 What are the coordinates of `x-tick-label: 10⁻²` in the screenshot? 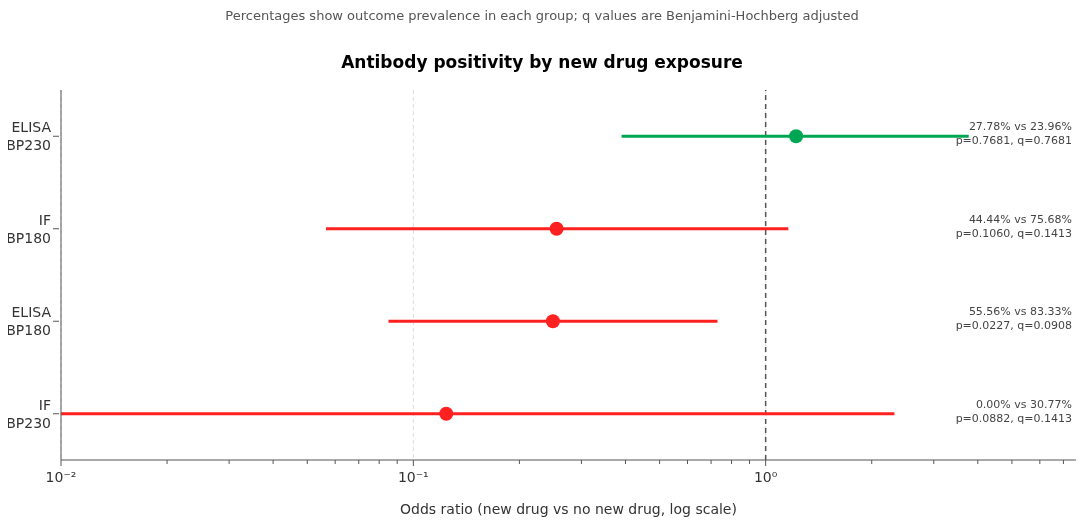 It's located at (61, 477).